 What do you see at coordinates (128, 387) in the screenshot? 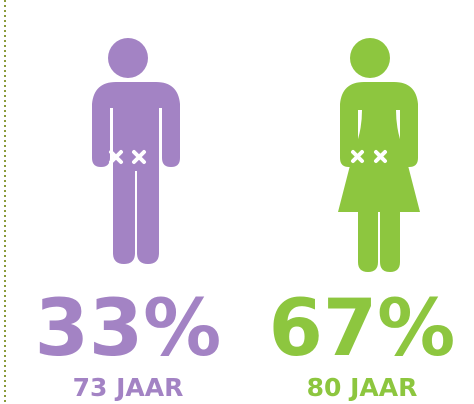
I see `age: 73 JAAR` at bounding box center [128, 387].